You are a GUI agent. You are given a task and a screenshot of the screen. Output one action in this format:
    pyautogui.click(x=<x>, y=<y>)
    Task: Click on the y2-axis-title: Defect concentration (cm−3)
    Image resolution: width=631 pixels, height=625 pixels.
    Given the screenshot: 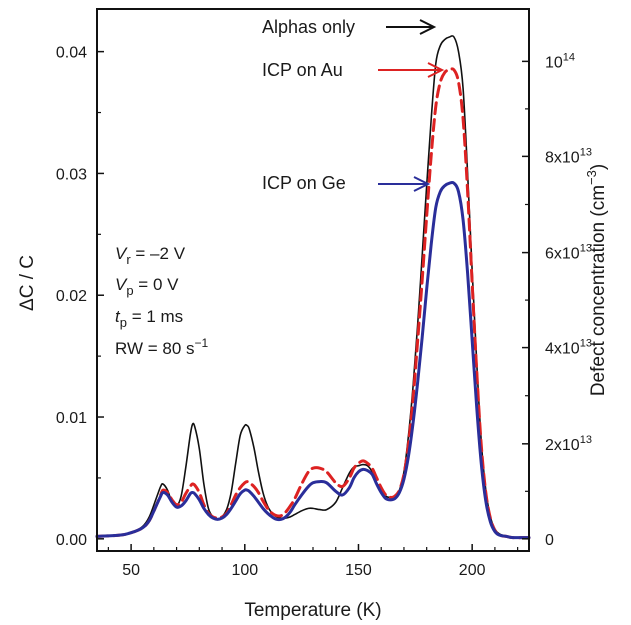 What is the action you would take?
    pyautogui.click(x=596, y=280)
    